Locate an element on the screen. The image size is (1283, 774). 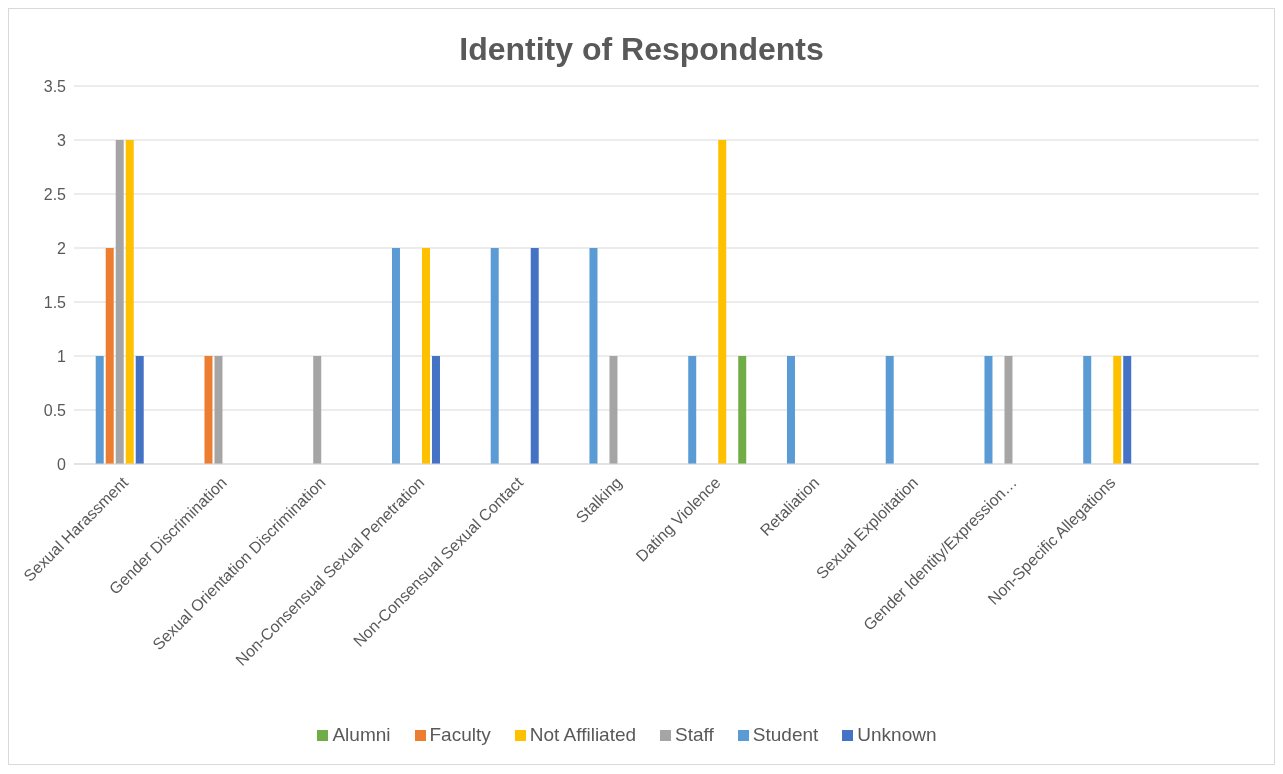
chart-title: Identity of Respondents is located at coordinates (641, 50).